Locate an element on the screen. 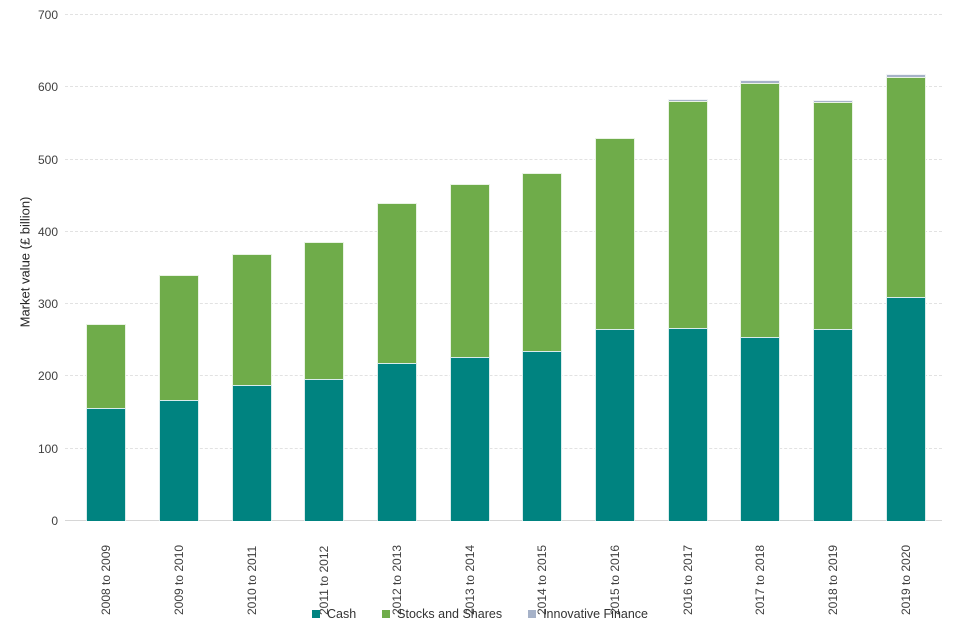 The width and height of the screenshot is (960, 640). y-tick-label: 500 is located at coordinates (47, 159).